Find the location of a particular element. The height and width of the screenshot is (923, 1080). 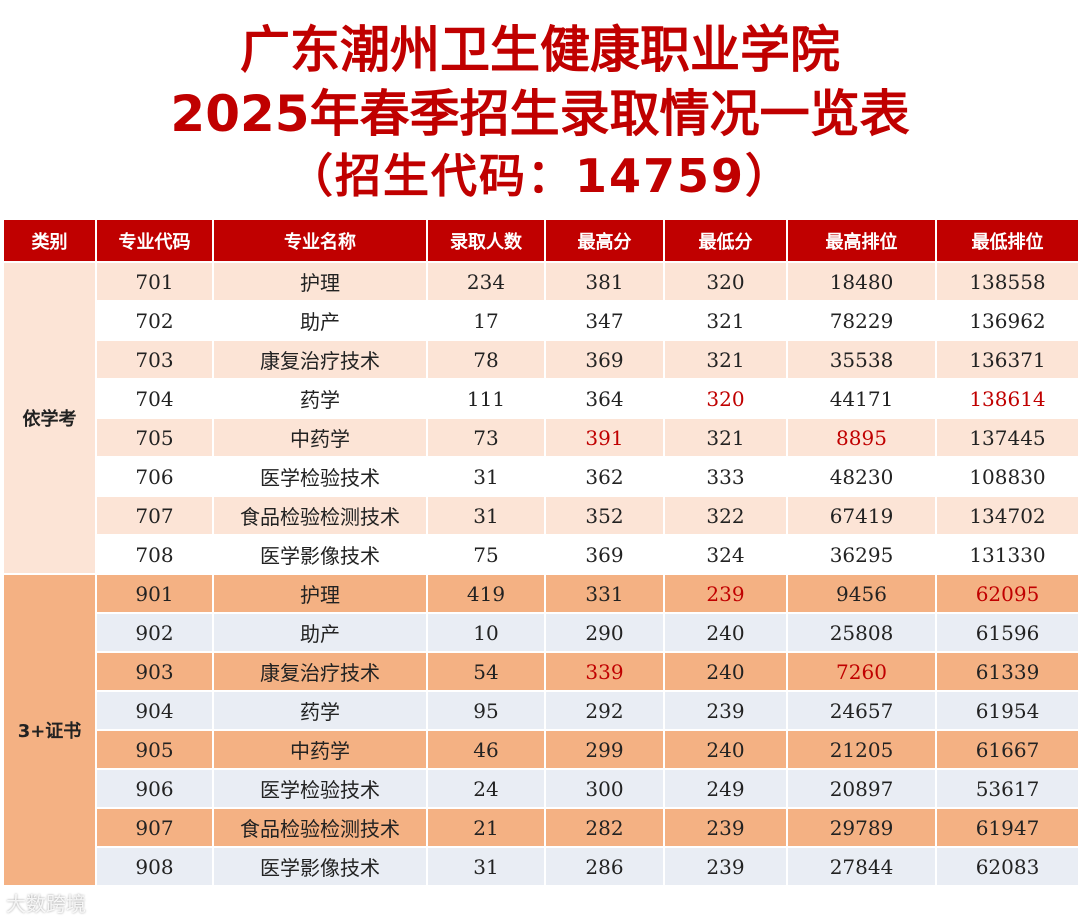

admitted-count-cell: 54 is located at coordinates (486, 671).